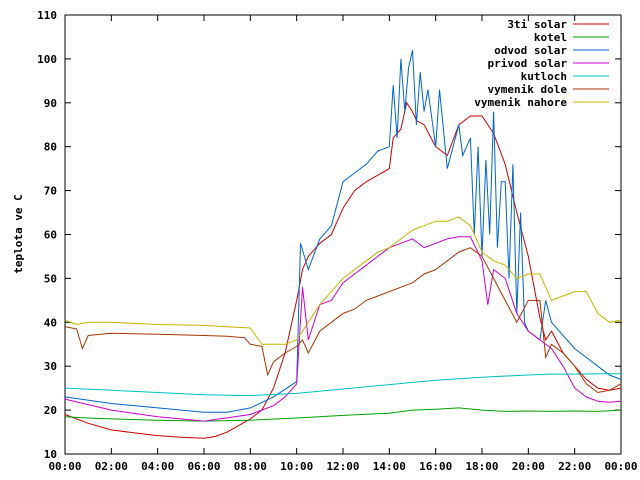 This screenshot has height=480, width=640. Describe the element at coordinates (343, 414) in the screenshot. I see `series-line-kotel` at that location.